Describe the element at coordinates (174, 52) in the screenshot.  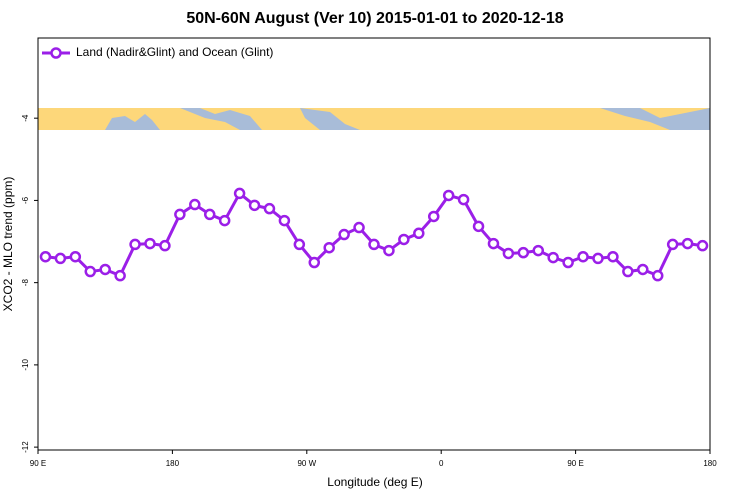
I see `legend-label: Land (Nadir&Glint) and Ocean (Glint)` at that location.